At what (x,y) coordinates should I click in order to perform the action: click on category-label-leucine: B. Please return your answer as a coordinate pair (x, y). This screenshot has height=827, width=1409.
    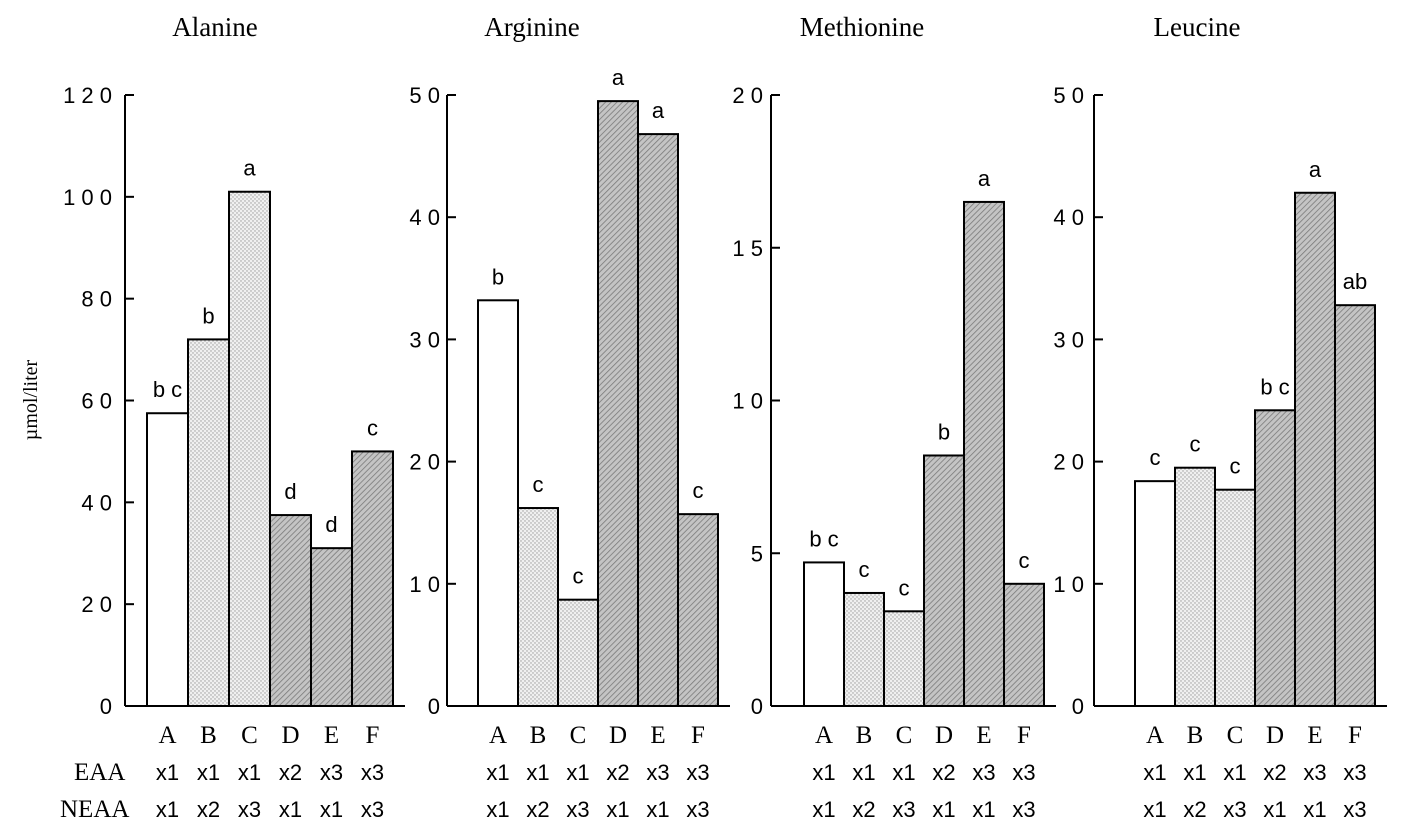
    Looking at the image, I should click on (1195, 735).